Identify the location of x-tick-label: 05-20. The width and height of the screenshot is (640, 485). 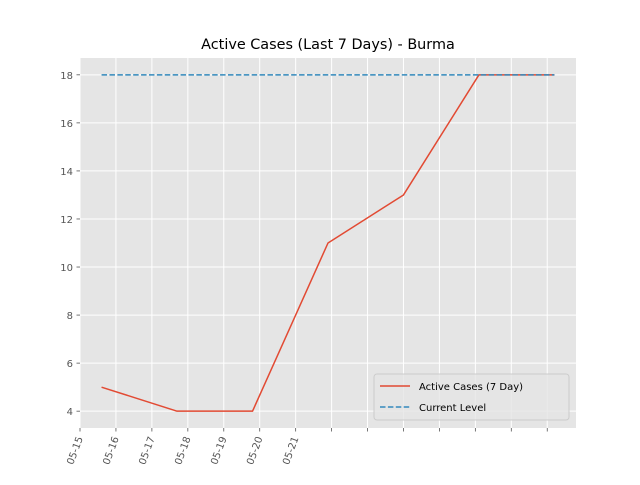
(255, 450).